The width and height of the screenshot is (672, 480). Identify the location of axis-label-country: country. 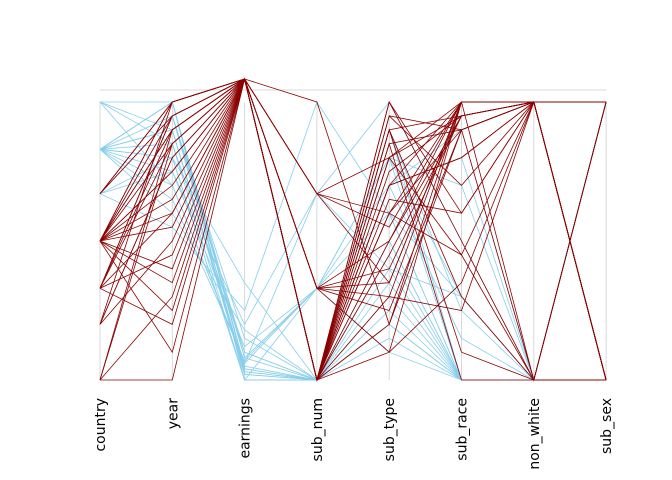
(101, 425).